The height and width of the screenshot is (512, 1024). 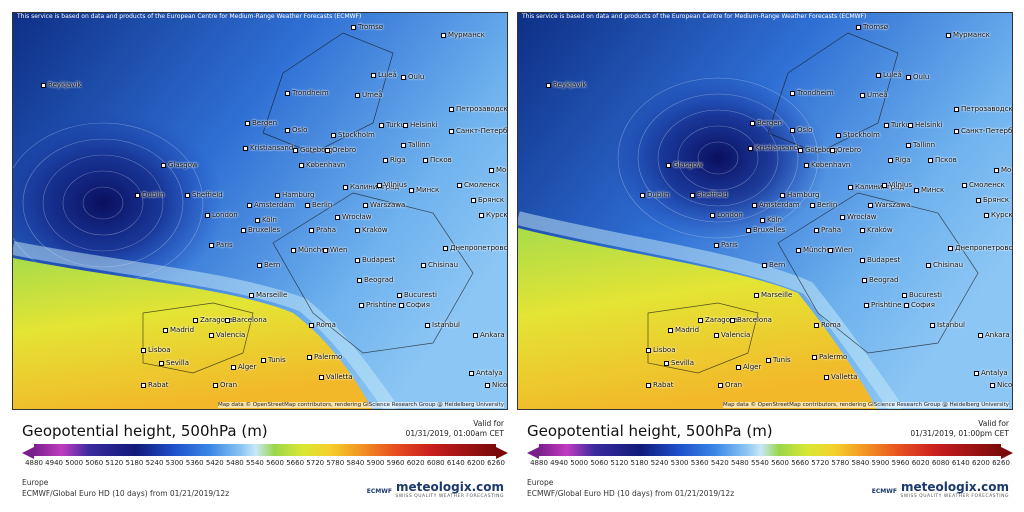 What do you see at coordinates (944, 265) in the screenshot?
I see `city-label: Chisinau` at bounding box center [944, 265].